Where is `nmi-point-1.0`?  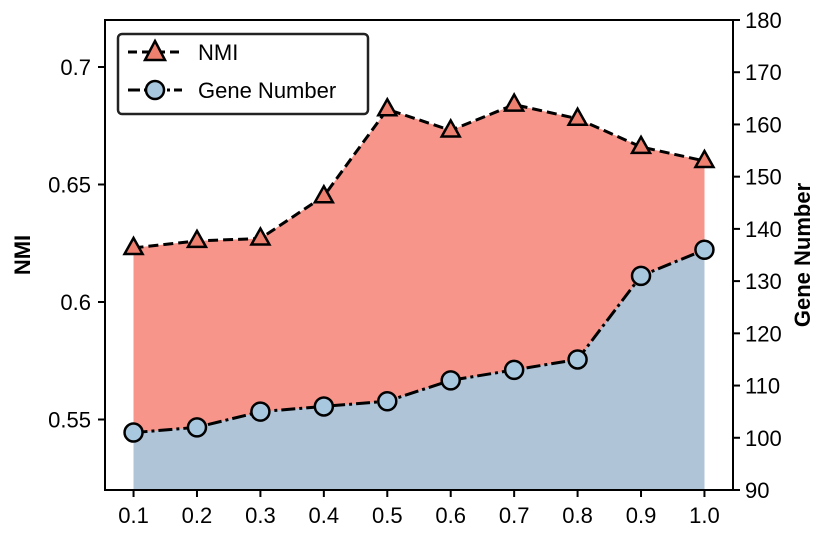
nmi-point-1.0 is located at coordinates (704, 158).